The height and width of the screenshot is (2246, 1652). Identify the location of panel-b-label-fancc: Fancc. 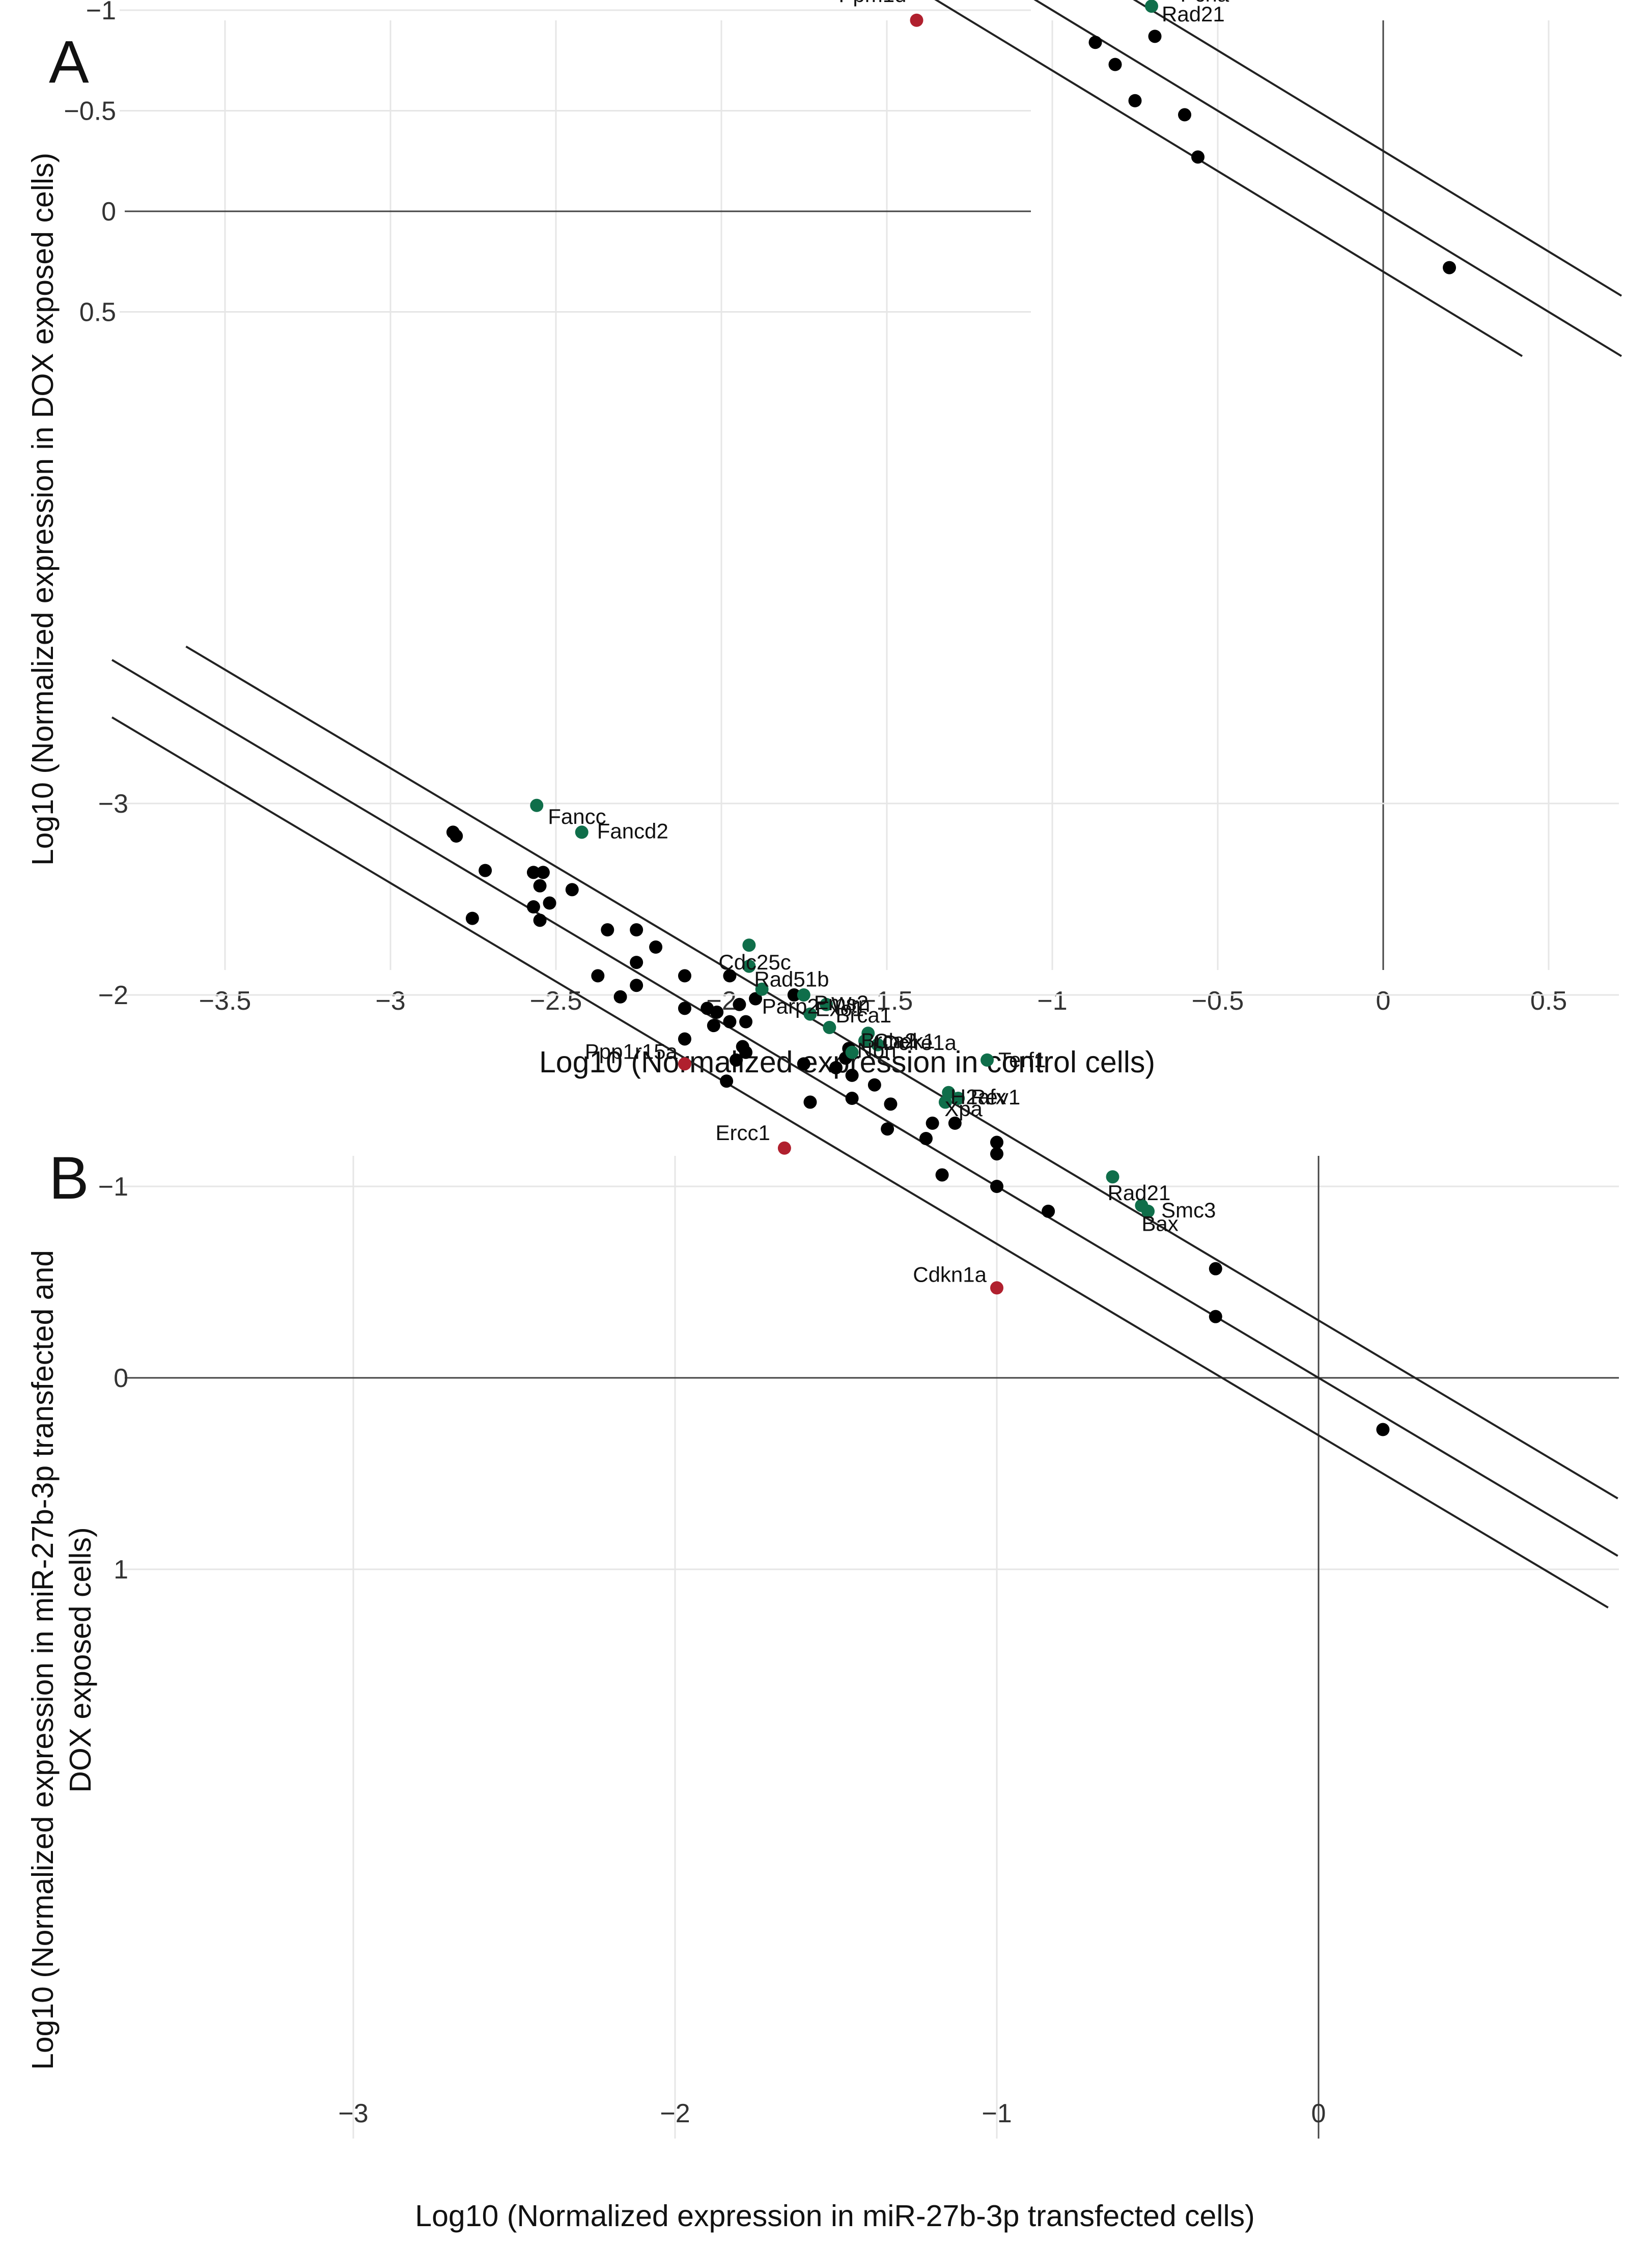
(577, 817).